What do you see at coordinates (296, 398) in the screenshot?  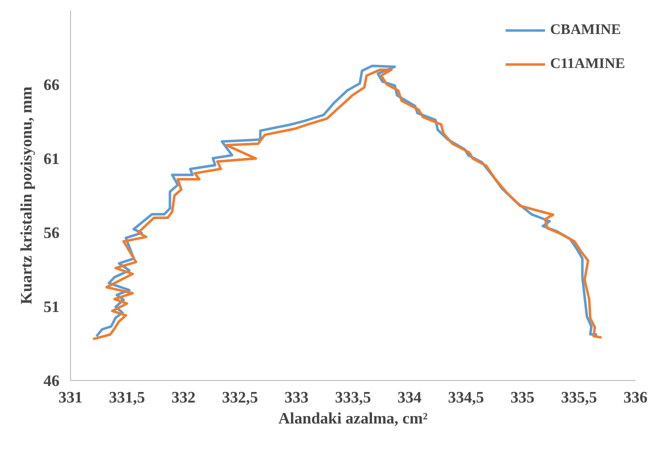 I see `x-tick-label: 333` at bounding box center [296, 398].